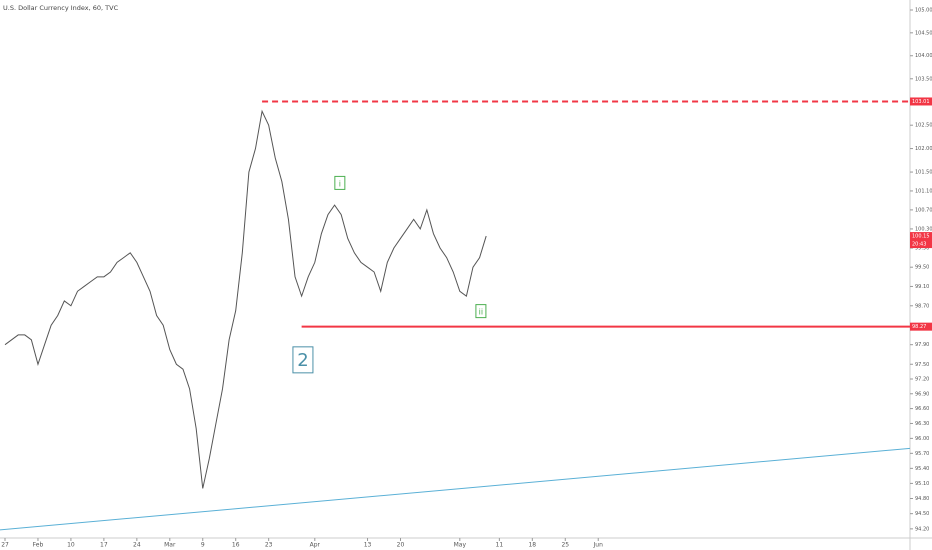 Image resolution: width=932 pixels, height=550 pixels. Describe the element at coordinates (922, 249) in the screenshot. I see `y-tick-label: 99.90` at that location.